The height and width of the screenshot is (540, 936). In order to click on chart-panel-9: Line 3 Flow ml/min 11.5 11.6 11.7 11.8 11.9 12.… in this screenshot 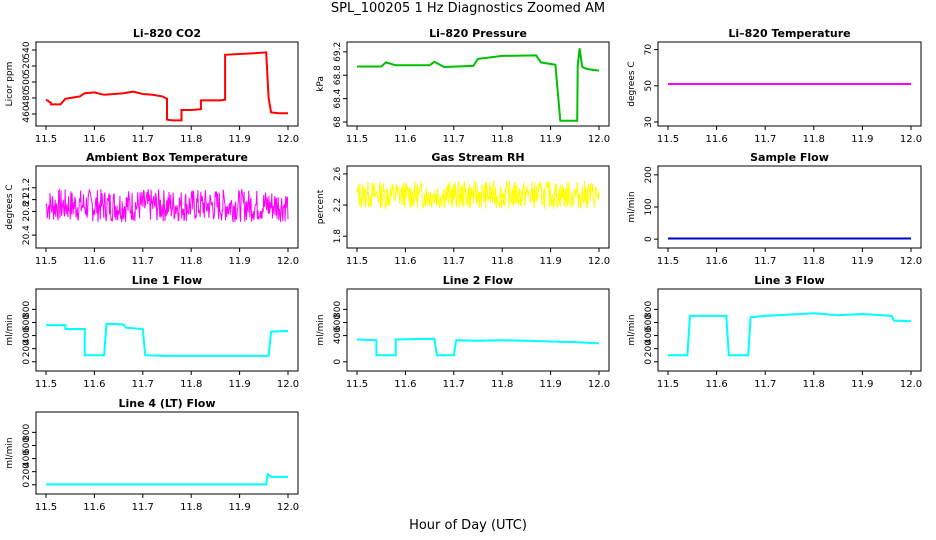, I will do `click(774, 332)`.